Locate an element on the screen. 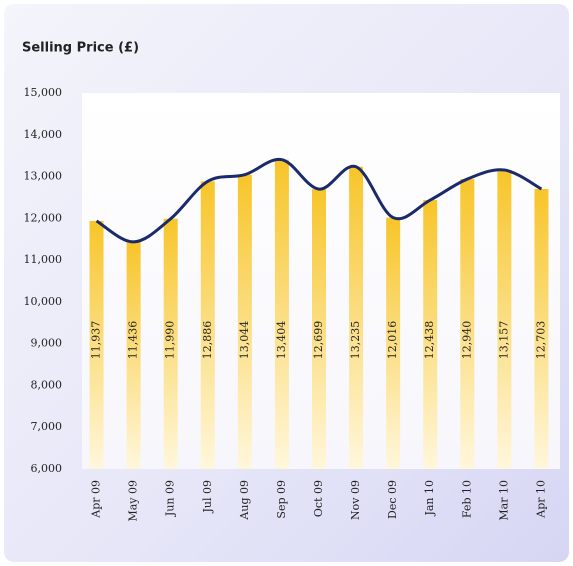  y-tick-label: 11,000 is located at coordinates (43, 259).